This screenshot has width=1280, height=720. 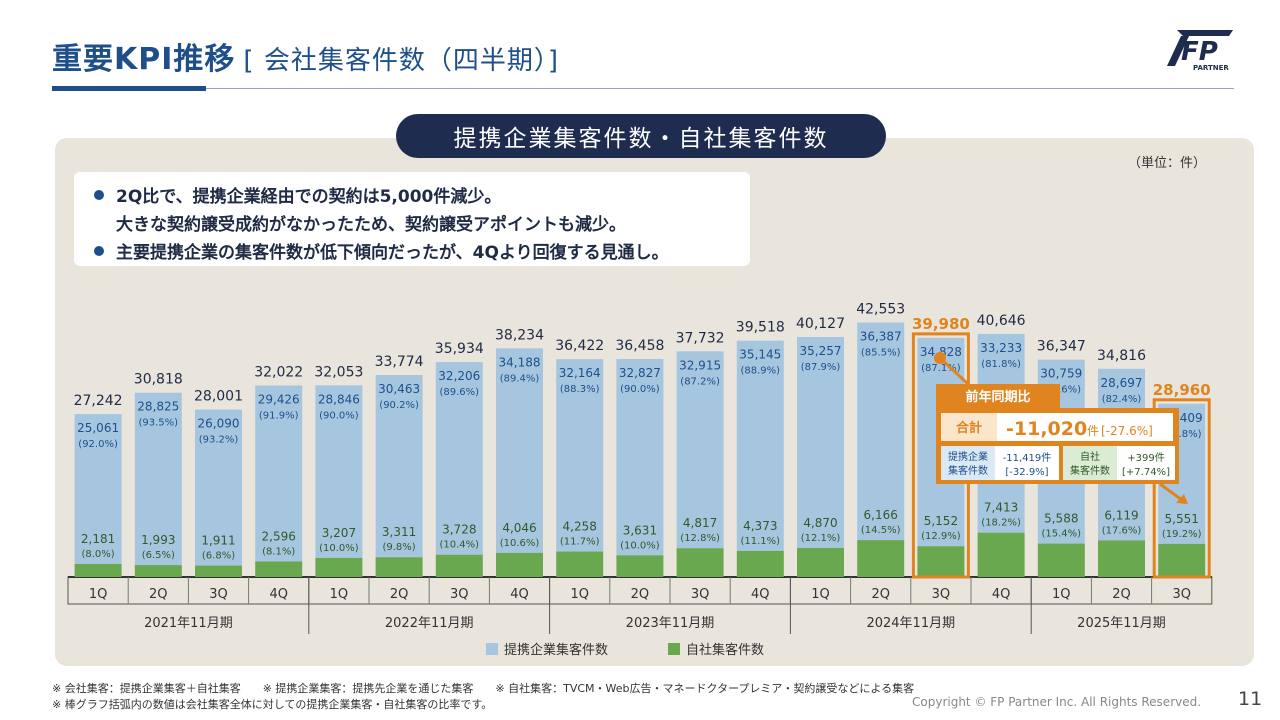 What do you see at coordinates (1090, 470) in the screenshot?
I see `yoy-own-label-2: 集客件数` at bounding box center [1090, 470].